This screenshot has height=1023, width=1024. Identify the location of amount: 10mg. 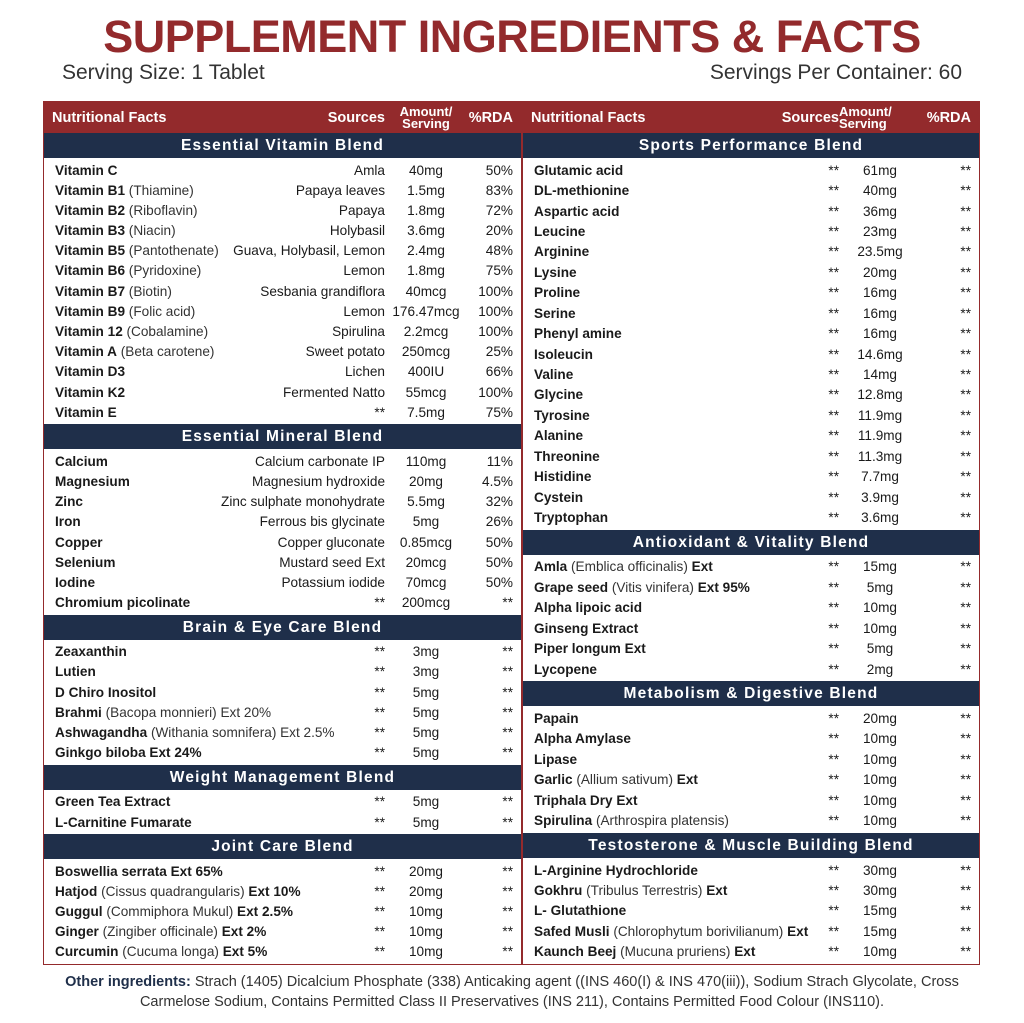
(879, 739).